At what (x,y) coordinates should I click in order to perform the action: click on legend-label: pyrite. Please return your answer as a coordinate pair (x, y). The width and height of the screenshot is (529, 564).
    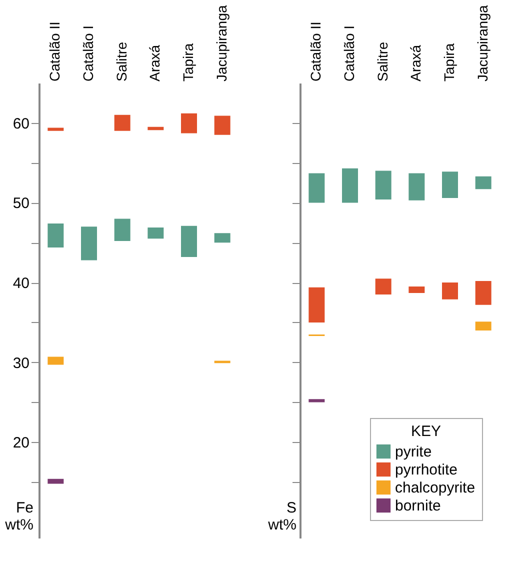
    Looking at the image, I should click on (413, 452).